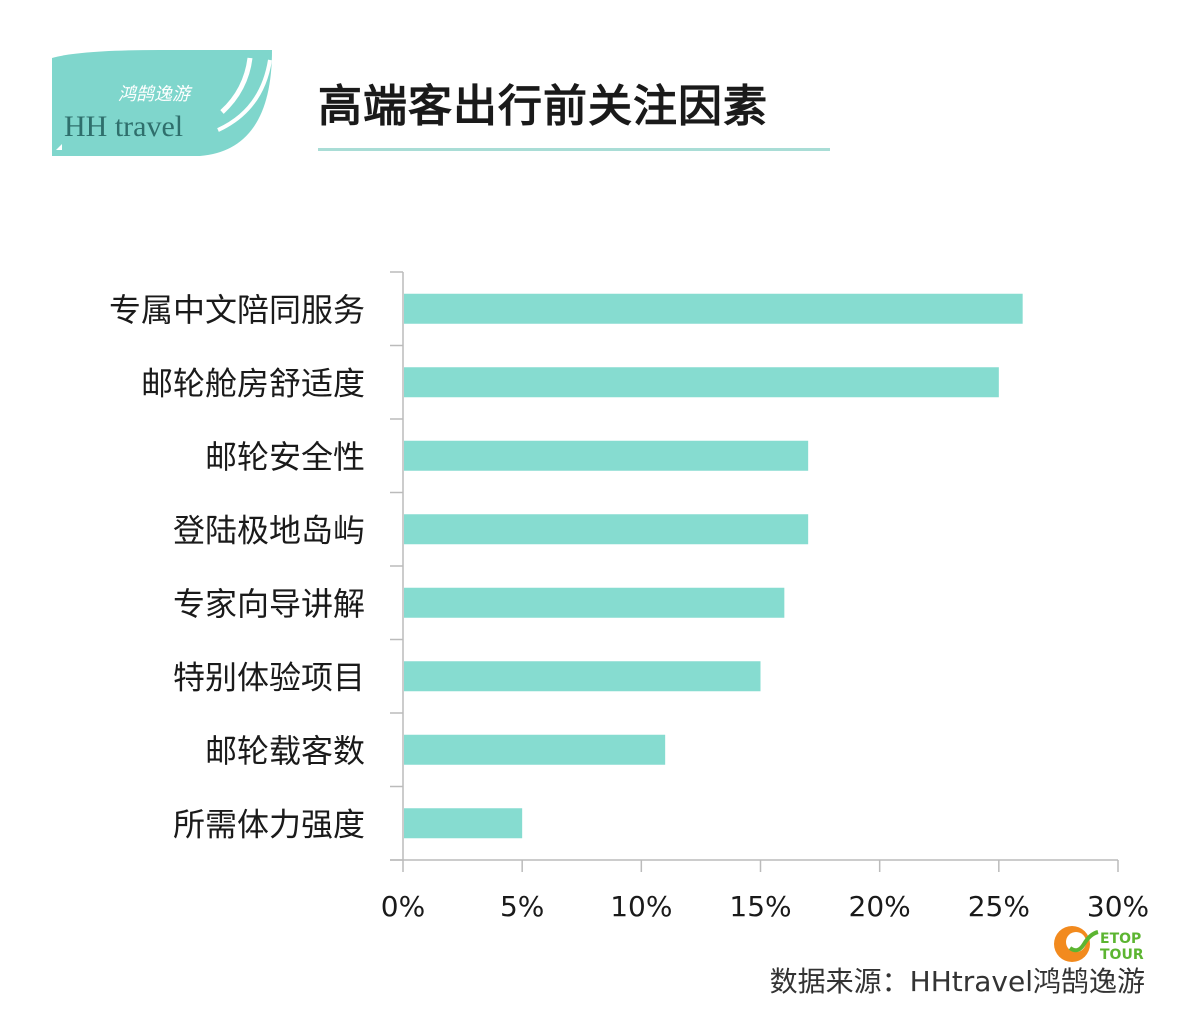  I want to click on svg-text: HH travel, so click(123, 126).